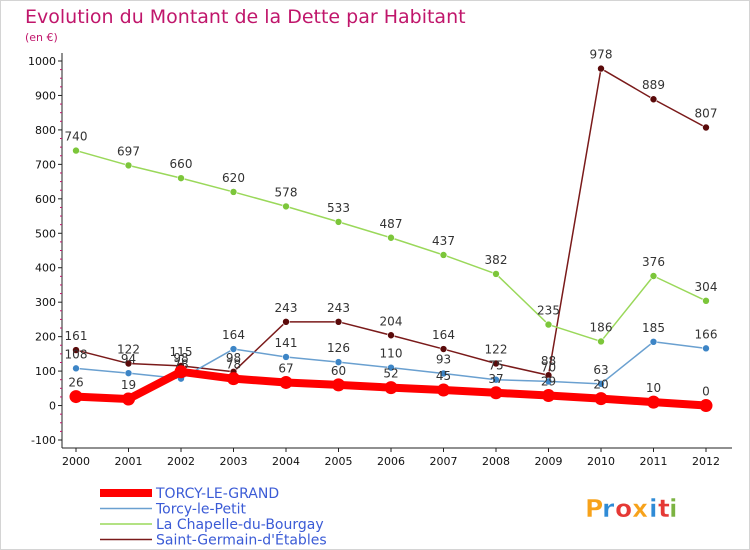 The height and width of the screenshot is (550, 750). I want to click on data-label: 620, so click(233, 178).